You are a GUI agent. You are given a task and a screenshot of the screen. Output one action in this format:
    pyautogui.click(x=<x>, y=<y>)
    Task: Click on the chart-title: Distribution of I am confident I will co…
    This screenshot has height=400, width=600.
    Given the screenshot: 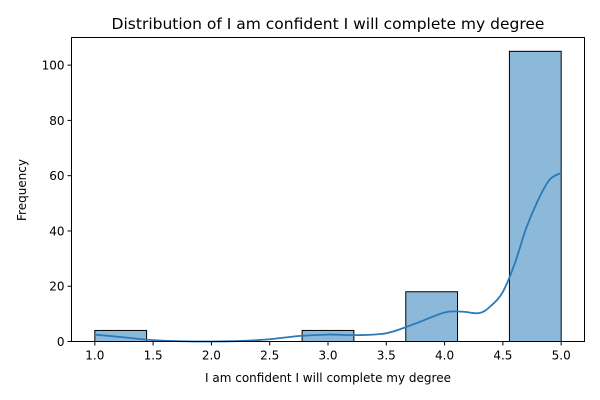 What is the action you would take?
    pyautogui.click(x=328, y=24)
    